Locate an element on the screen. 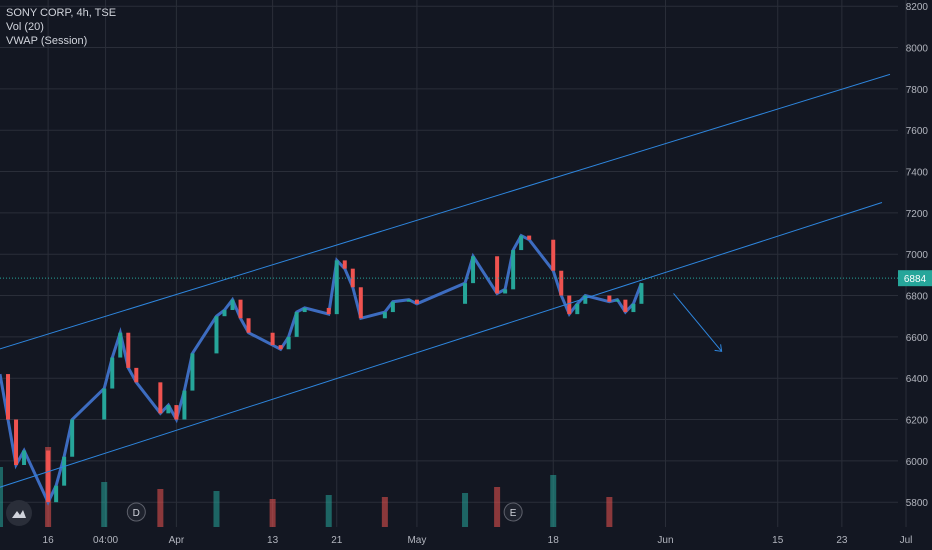 This screenshot has height=550, width=932. y-tick-label: 7400 is located at coordinates (917, 173).